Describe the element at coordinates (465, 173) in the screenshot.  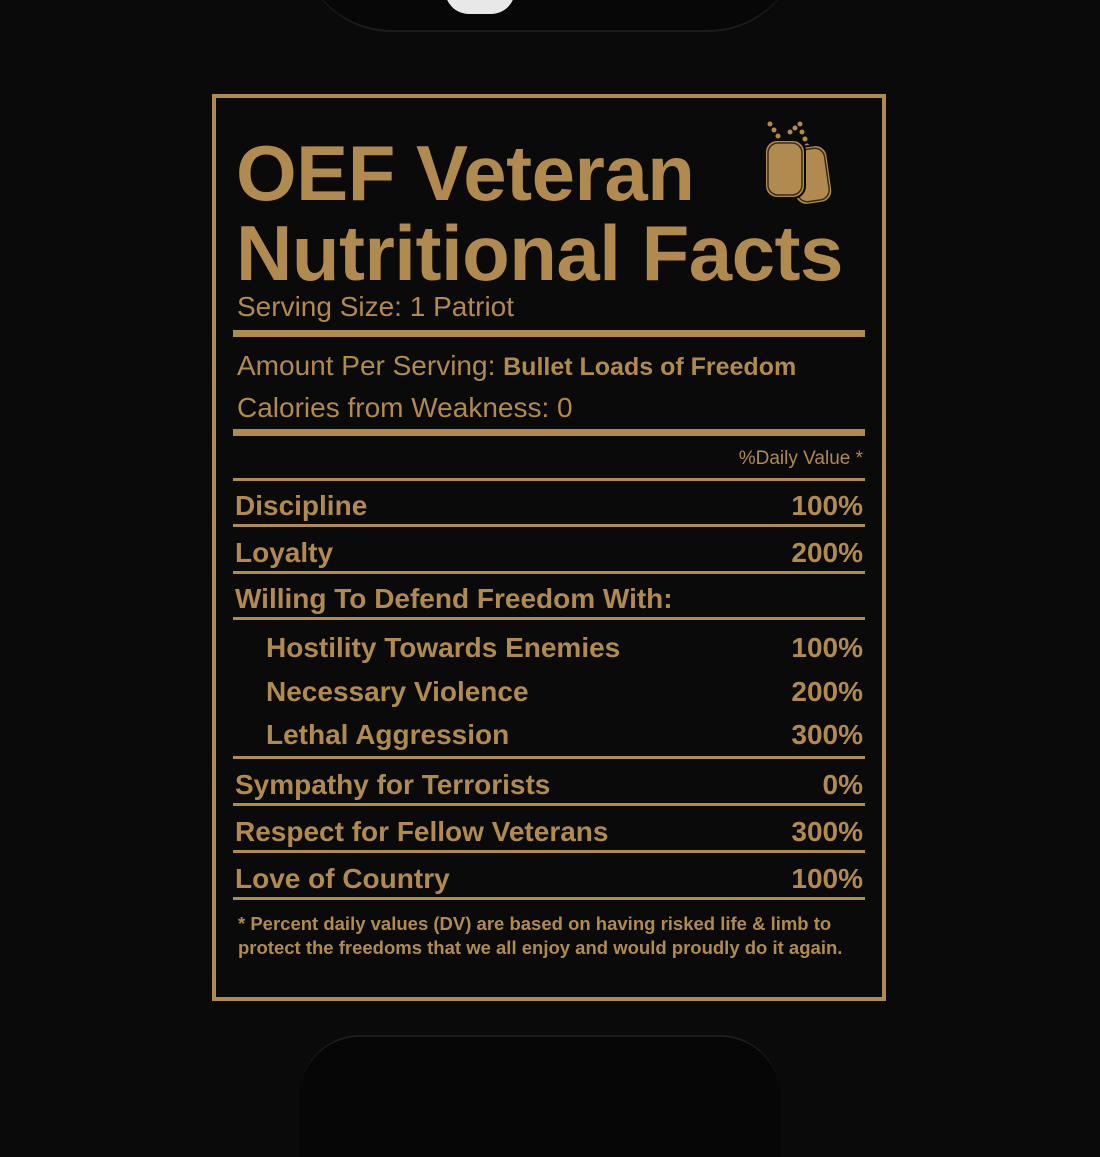
I see `title-line-1: OEF Veteran` at that location.